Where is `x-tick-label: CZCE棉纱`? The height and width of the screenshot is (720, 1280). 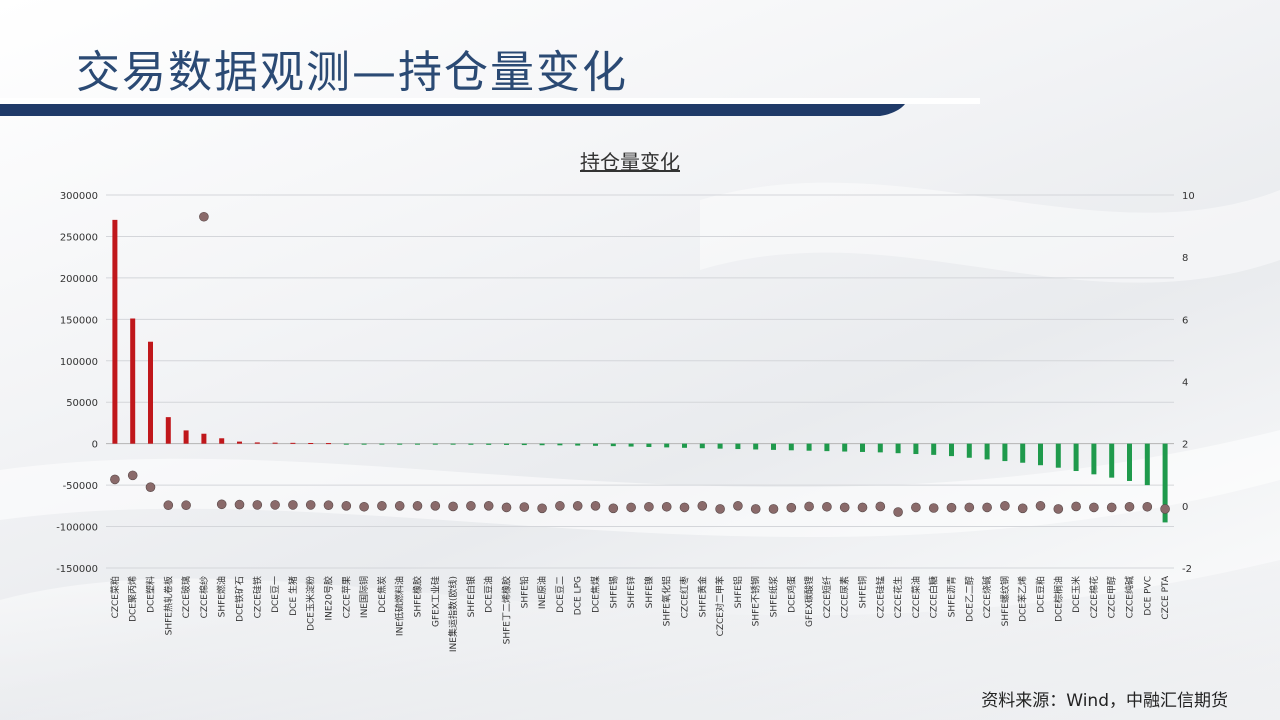 x-tick-label: CZCE棉纱 is located at coordinates (204, 597).